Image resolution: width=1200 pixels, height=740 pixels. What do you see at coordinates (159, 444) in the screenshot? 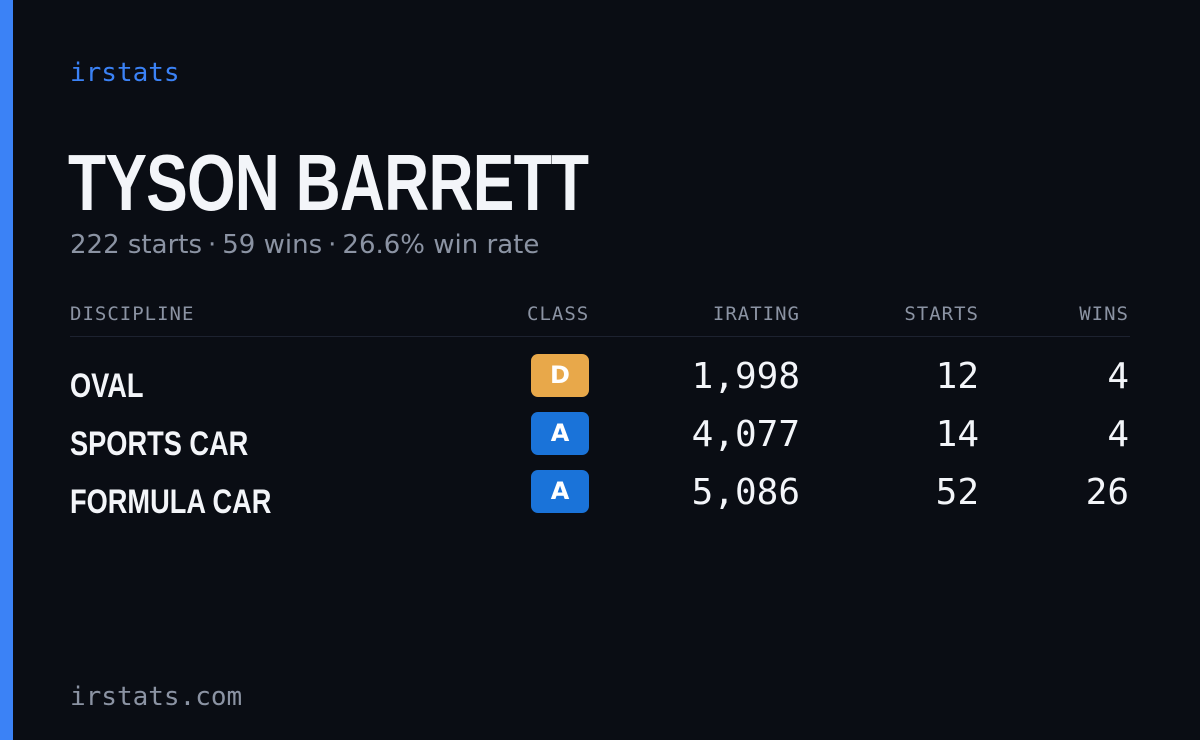
I see `discipline-label: SPORTS CAR` at bounding box center [159, 444].